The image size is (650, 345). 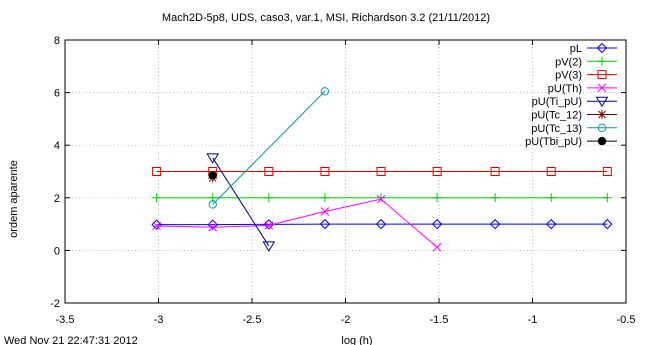 I want to click on y-tick-label: 6, so click(x=57, y=94).